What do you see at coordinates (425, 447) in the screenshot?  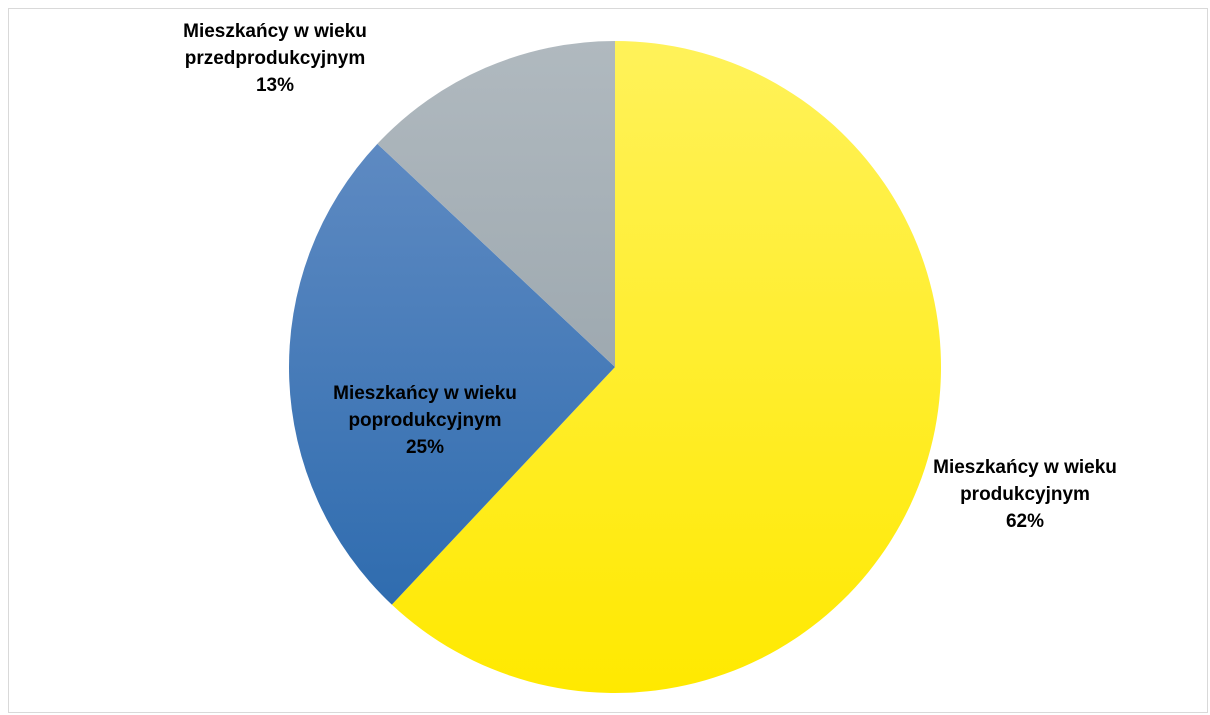 I see `value-label: 25%` at bounding box center [425, 447].